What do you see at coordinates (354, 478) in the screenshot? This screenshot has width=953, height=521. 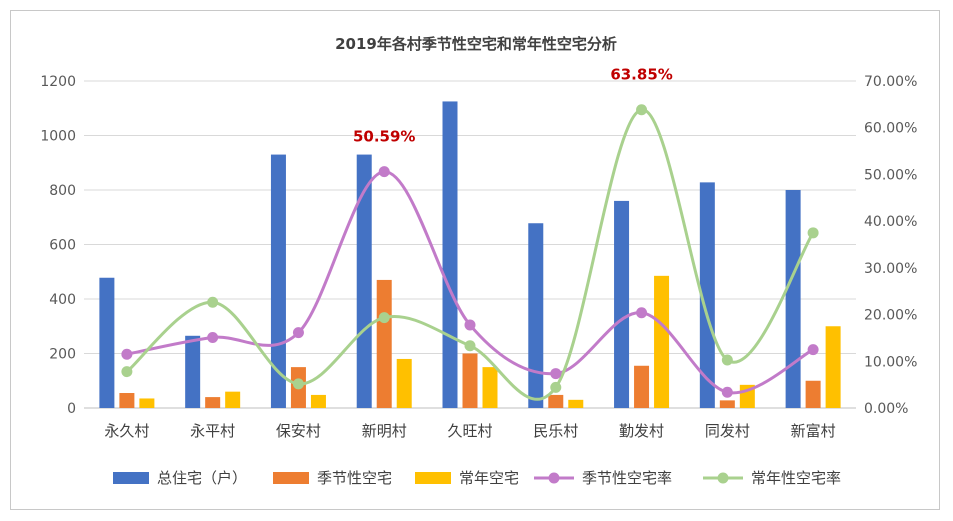 I see `legend-label: 季节性空宅` at bounding box center [354, 478].